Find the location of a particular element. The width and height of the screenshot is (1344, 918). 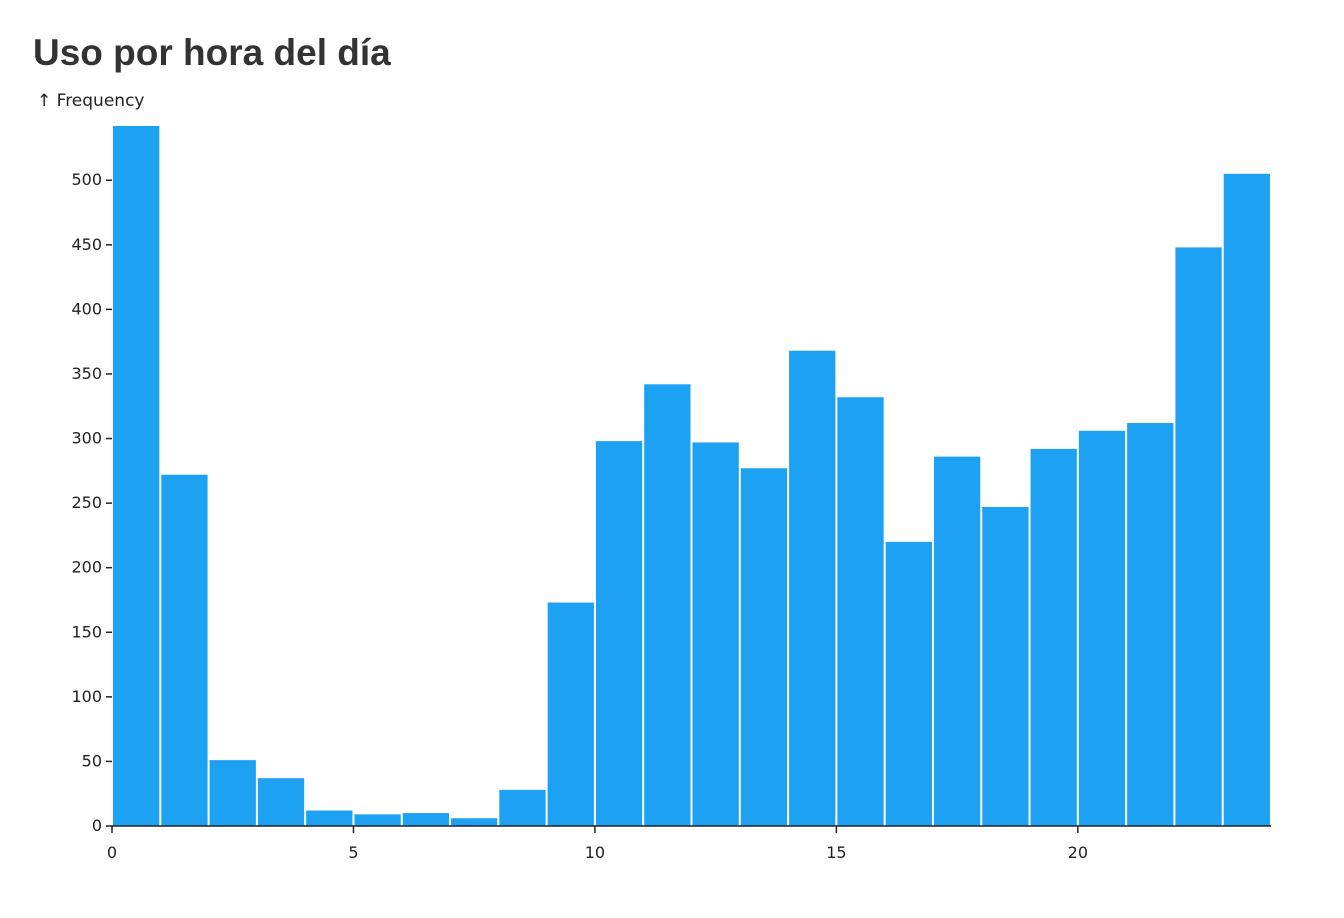

x-tick-label-15: 15 is located at coordinates (836, 852).